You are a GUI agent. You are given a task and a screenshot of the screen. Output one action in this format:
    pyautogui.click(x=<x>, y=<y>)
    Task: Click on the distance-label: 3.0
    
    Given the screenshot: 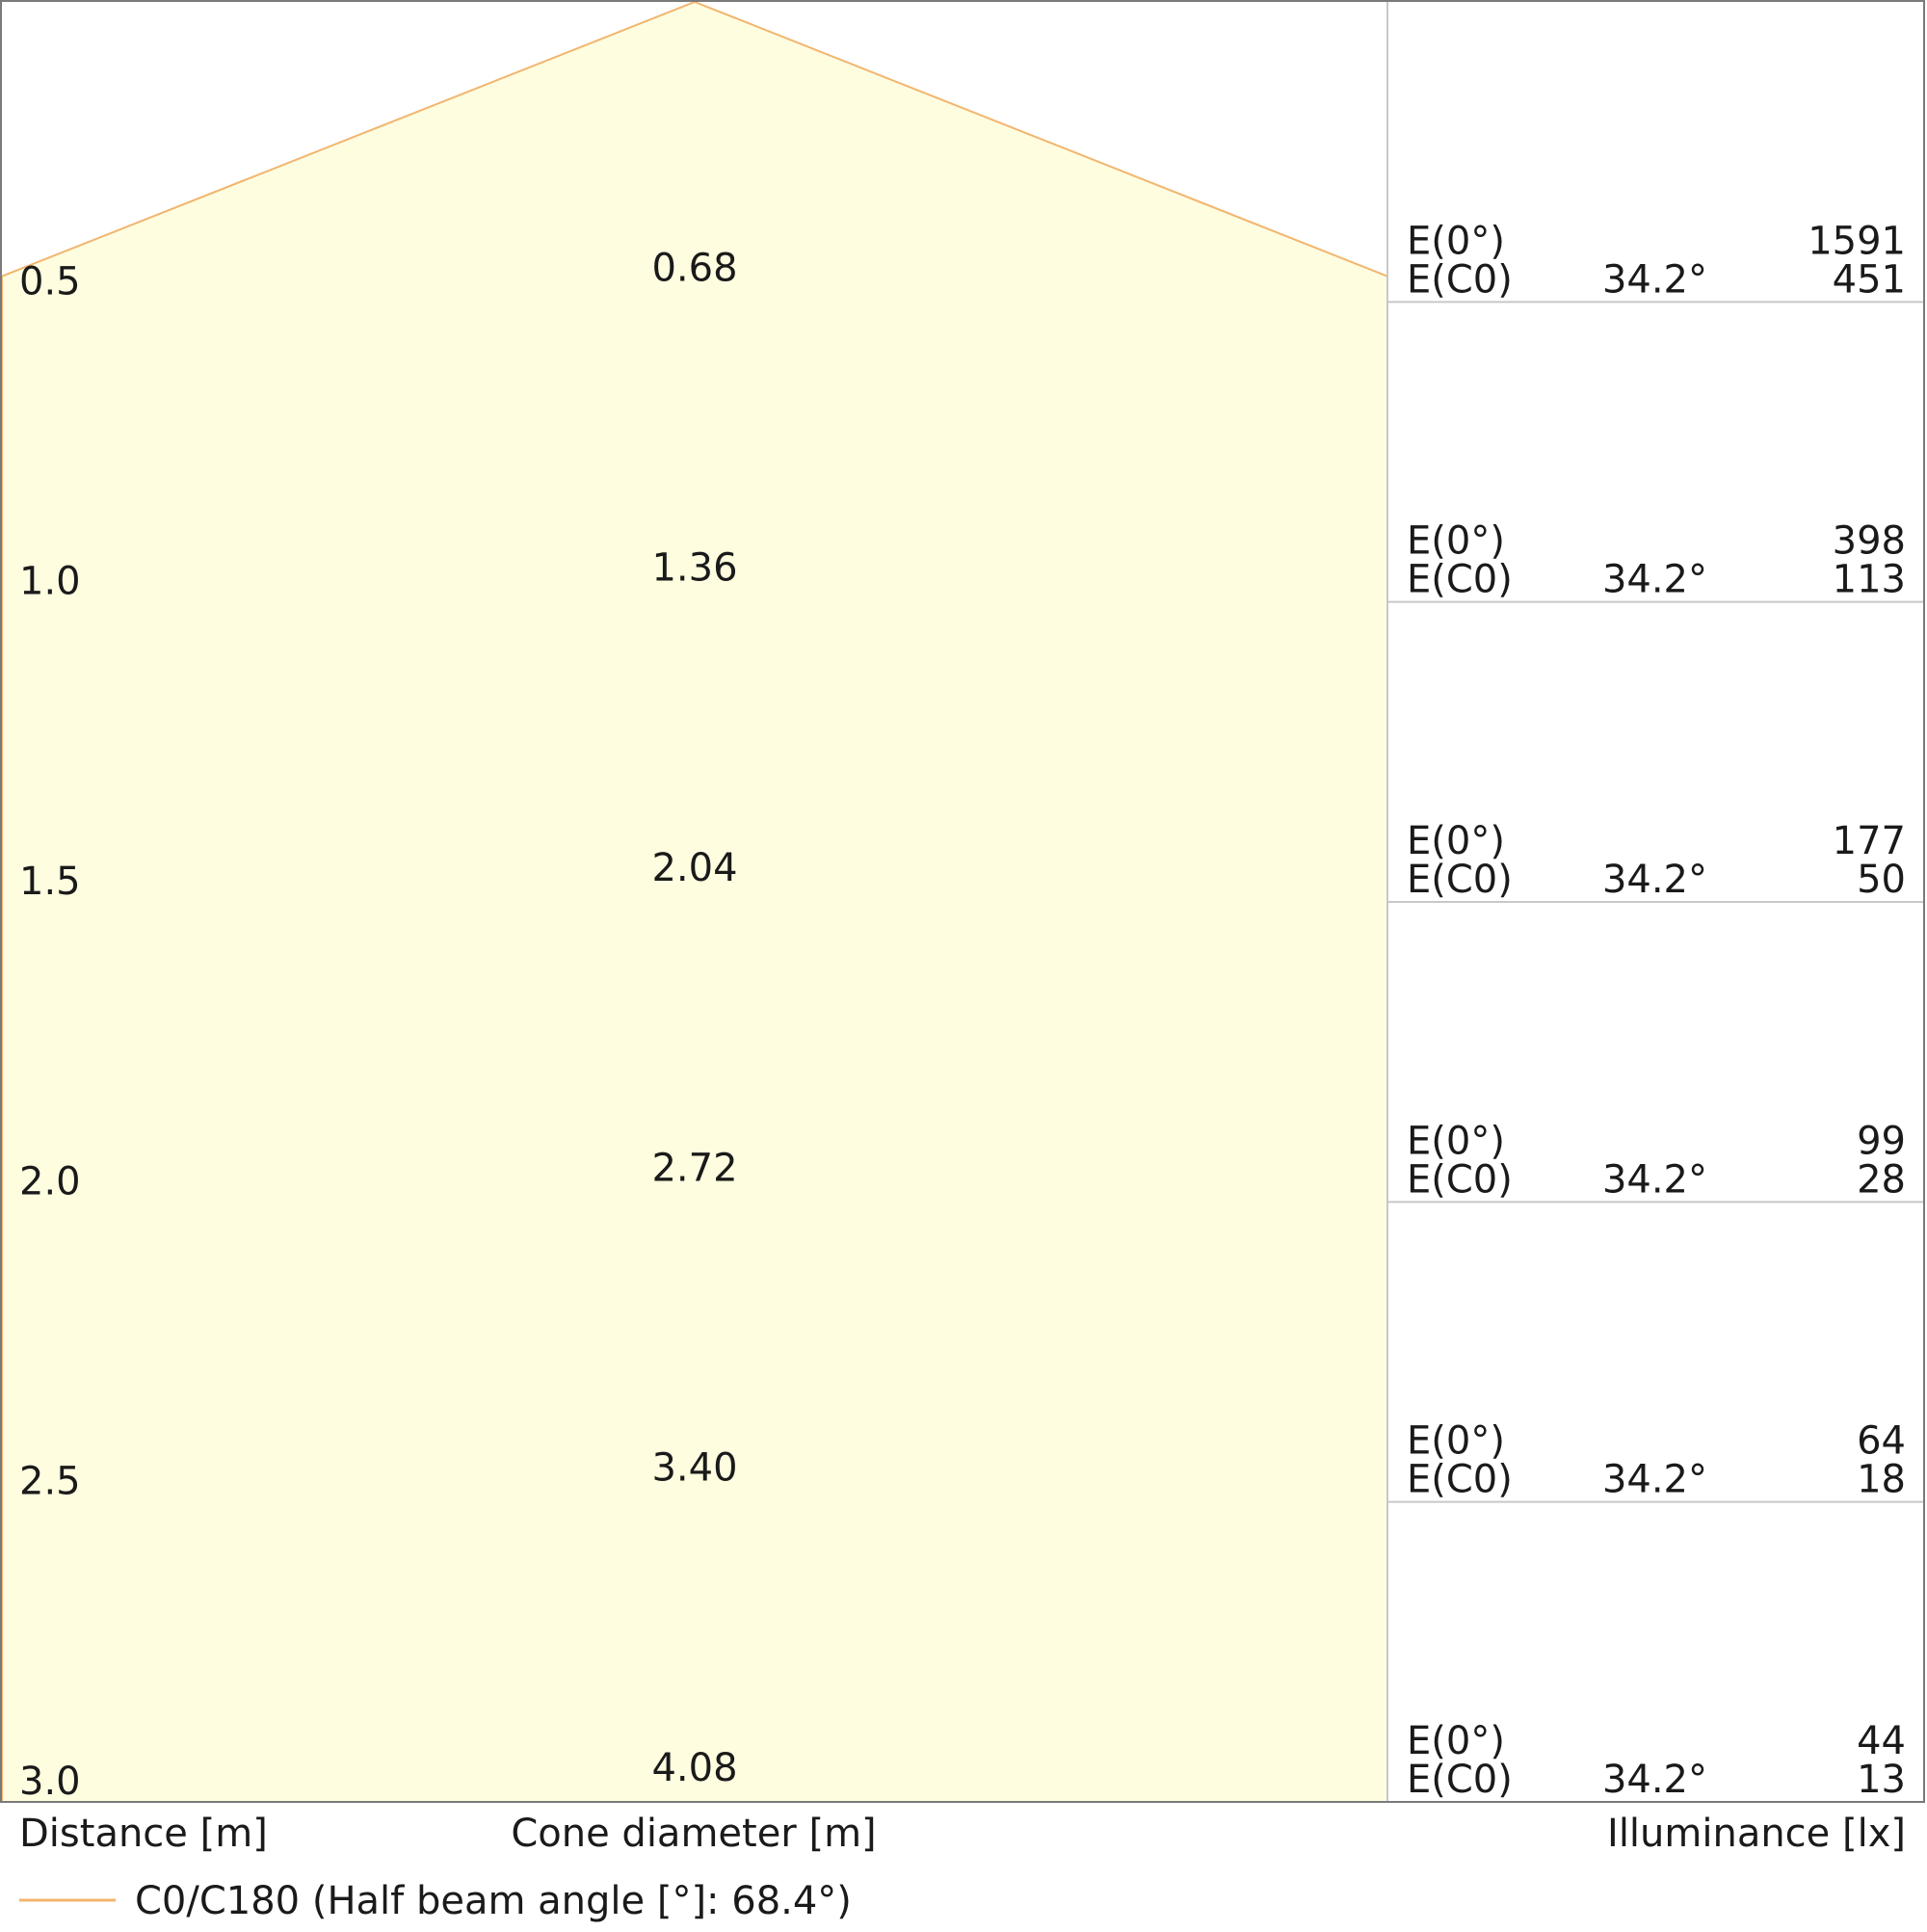 What is the action you would take?
    pyautogui.click(x=50, y=1782)
    